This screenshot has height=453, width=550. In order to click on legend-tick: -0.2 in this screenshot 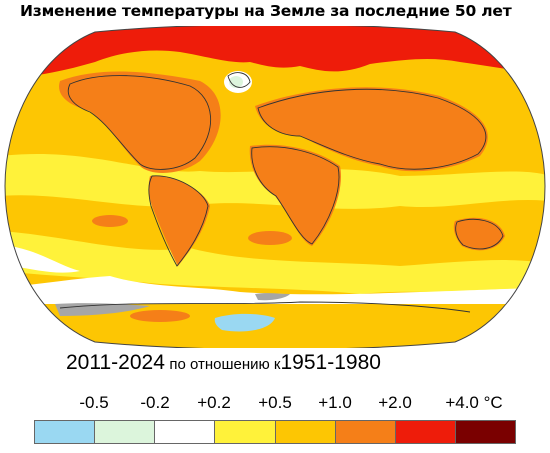, I will do `click(155, 402)`.